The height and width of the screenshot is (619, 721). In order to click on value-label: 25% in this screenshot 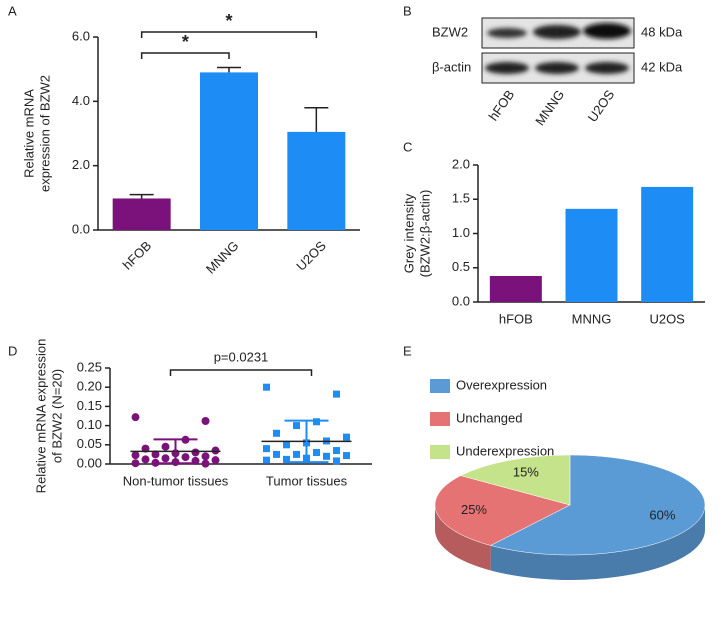, I will do `click(474, 509)`.